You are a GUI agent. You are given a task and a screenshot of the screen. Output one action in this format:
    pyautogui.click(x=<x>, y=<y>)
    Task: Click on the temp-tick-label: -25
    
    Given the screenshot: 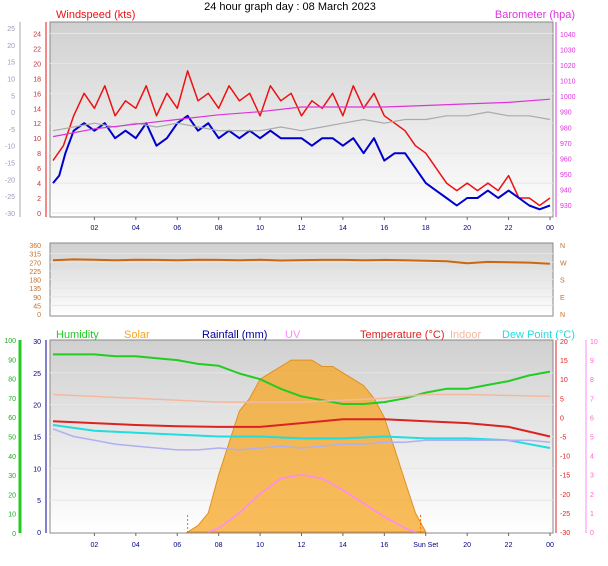 What is the action you would take?
    pyautogui.click(x=565, y=514)
    